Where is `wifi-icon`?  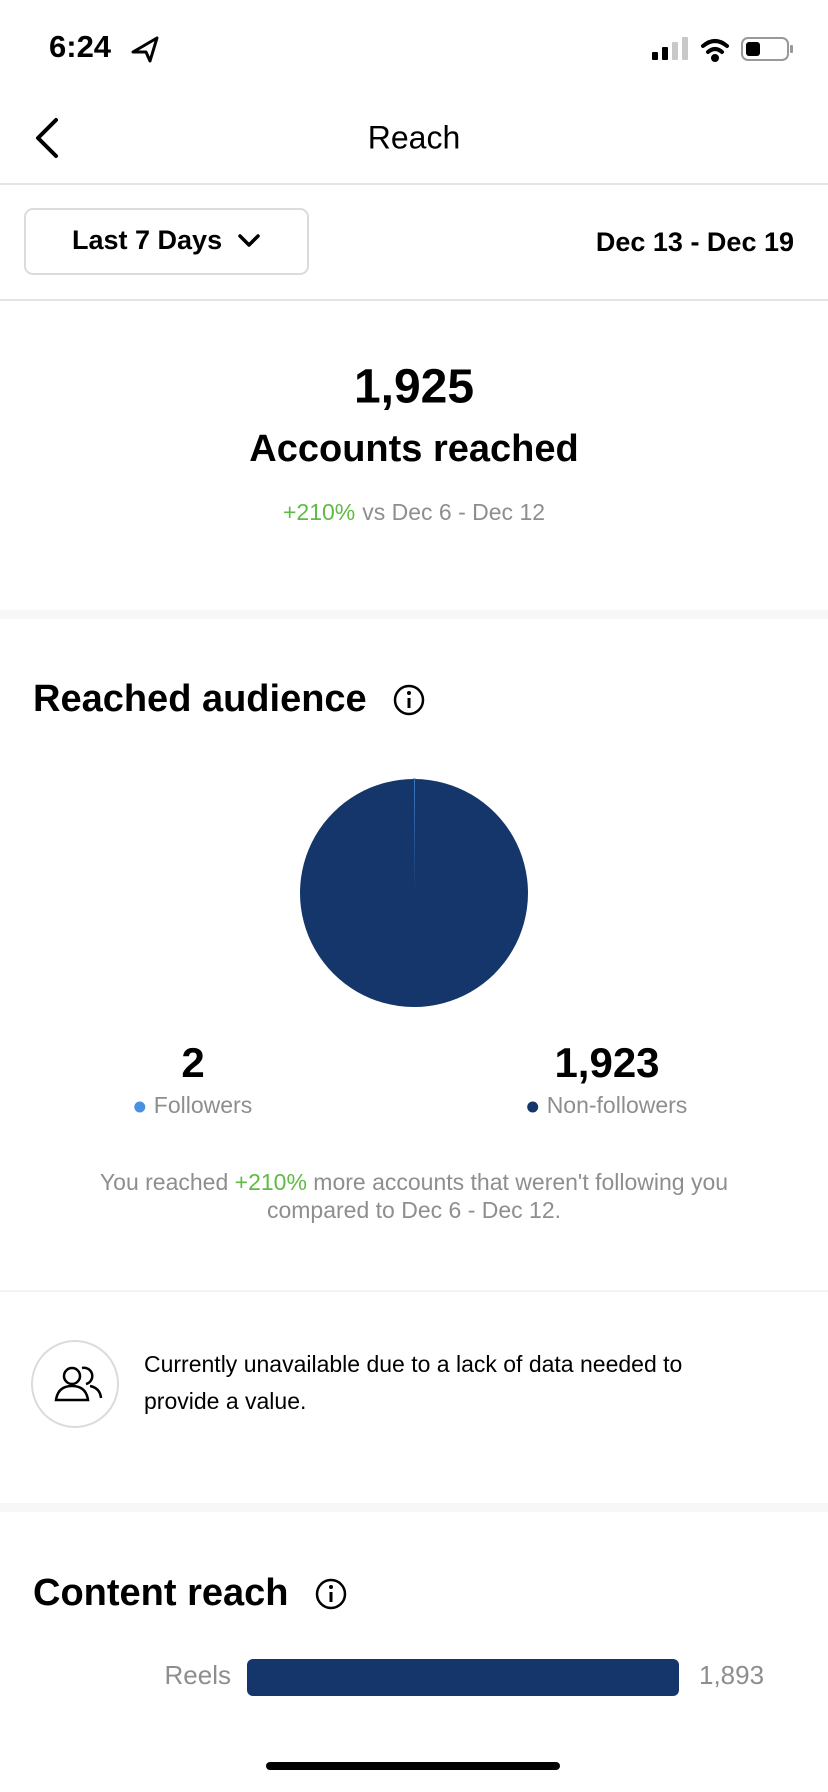 wifi-icon is located at coordinates (715, 50).